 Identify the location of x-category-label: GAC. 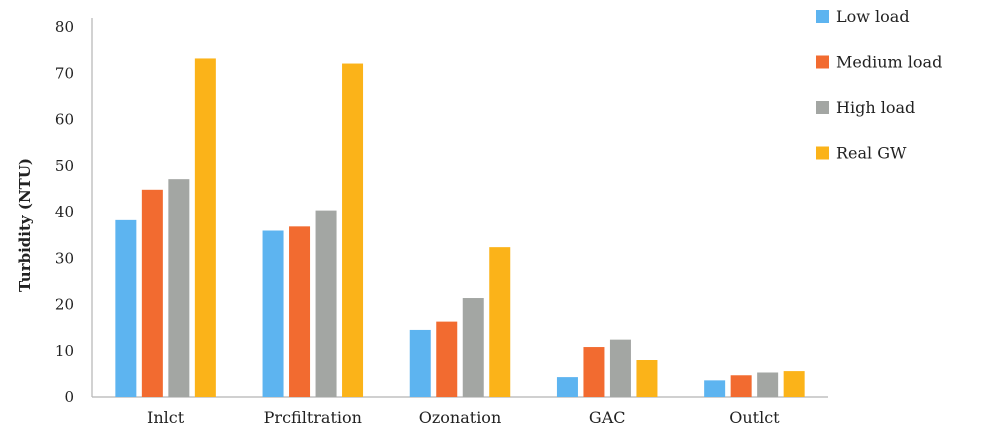
(607, 417).